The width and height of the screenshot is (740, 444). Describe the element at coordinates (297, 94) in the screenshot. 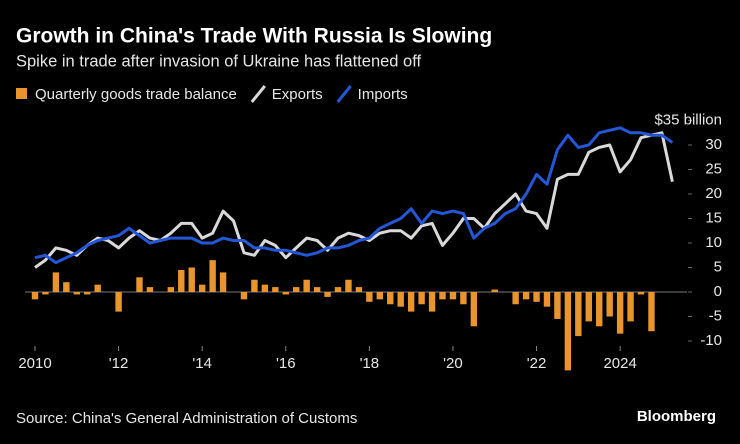

I see `legend-label: Exports` at that location.